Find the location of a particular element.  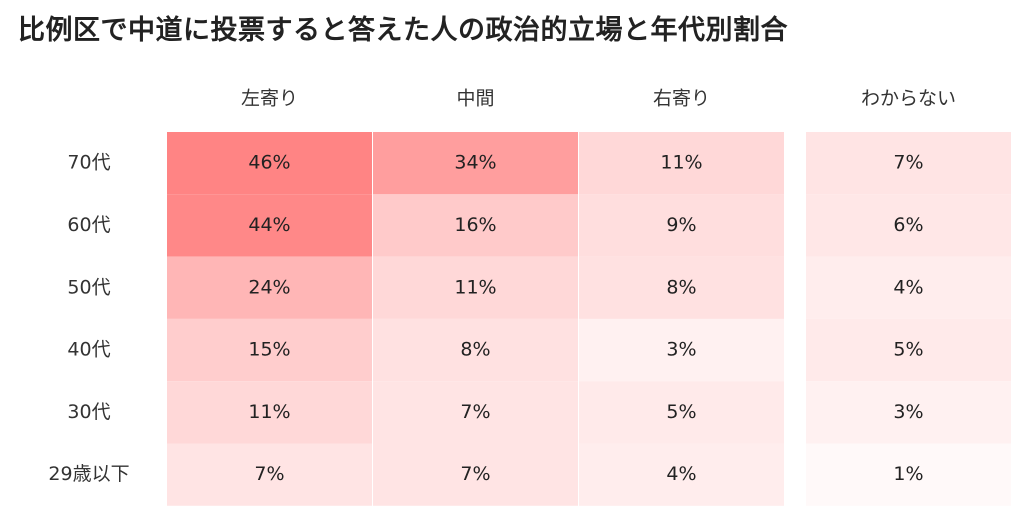

cell-value-label: 6% is located at coordinates (908, 225).